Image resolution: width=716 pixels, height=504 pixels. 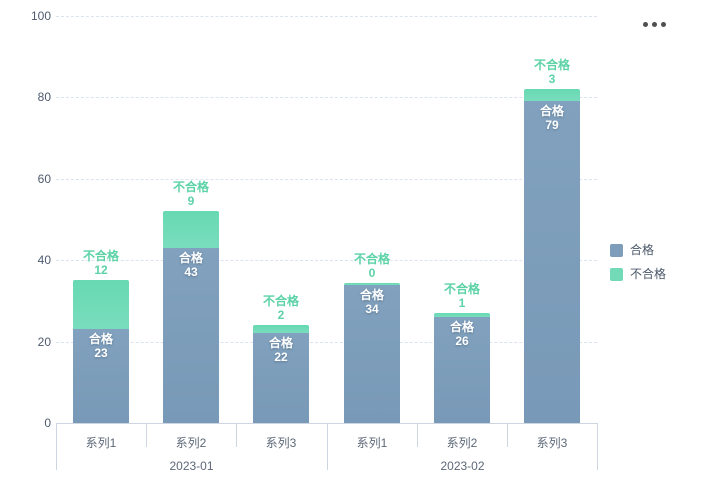 What do you see at coordinates (44, 260) in the screenshot?
I see `y-axis-tick-label: 40` at bounding box center [44, 260].